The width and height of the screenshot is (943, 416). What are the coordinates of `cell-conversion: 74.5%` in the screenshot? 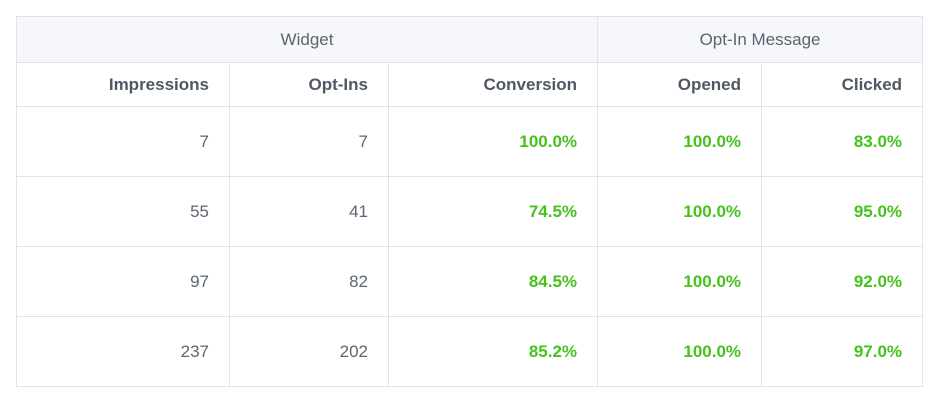 It's located at (493, 211).